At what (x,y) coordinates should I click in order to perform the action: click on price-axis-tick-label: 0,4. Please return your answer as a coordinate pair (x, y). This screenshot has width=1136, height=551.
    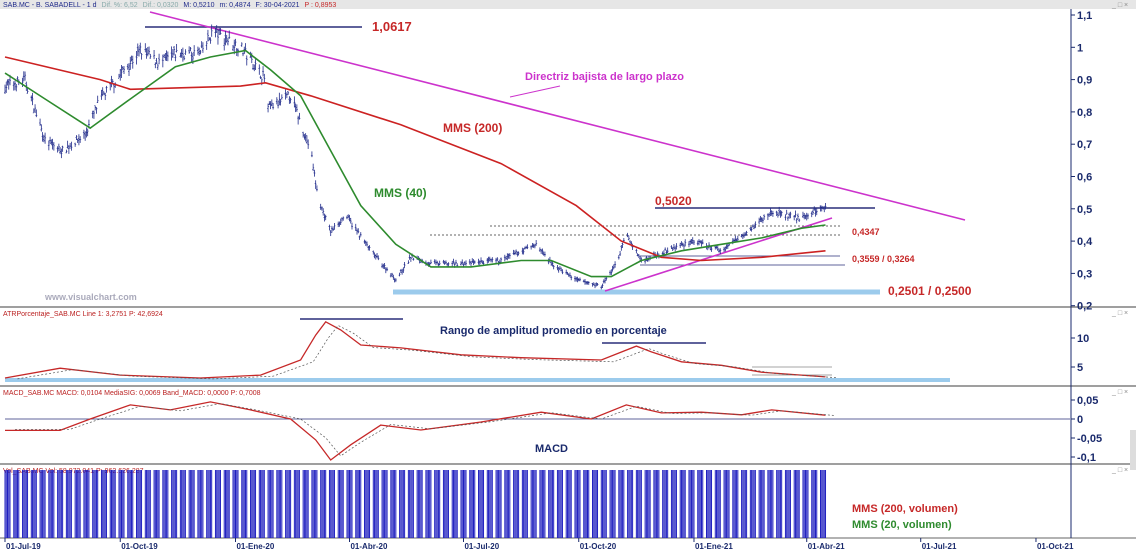
    Looking at the image, I should click on (1085, 242).